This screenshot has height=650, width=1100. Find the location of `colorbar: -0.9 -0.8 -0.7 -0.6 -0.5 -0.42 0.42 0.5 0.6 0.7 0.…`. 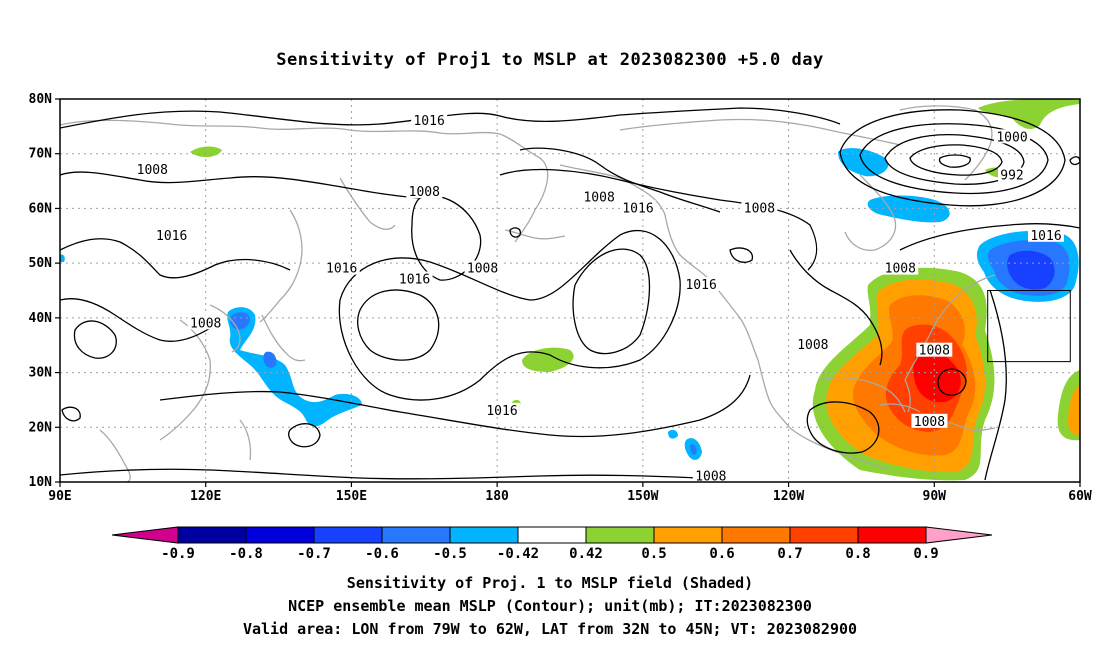

colorbar: -0.9 -0.8 -0.7 -0.6 -0.5 -0.42 0.42 0.5 0.6 0.7 0.… is located at coordinates (552, 544).